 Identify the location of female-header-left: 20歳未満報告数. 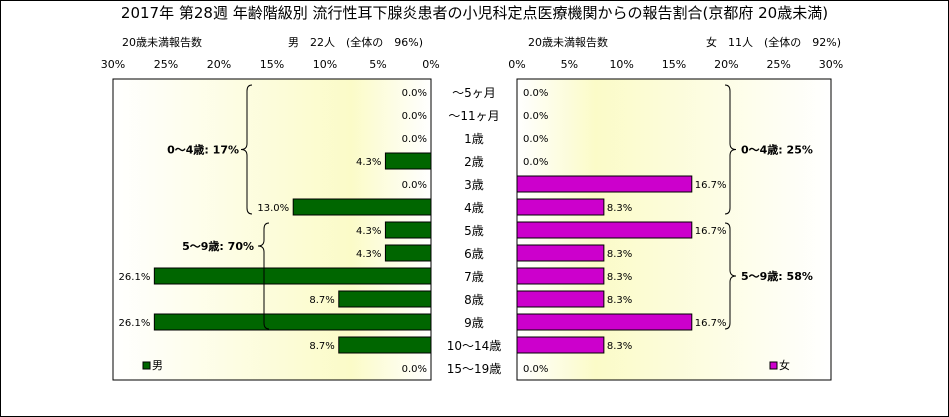
(568, 42).